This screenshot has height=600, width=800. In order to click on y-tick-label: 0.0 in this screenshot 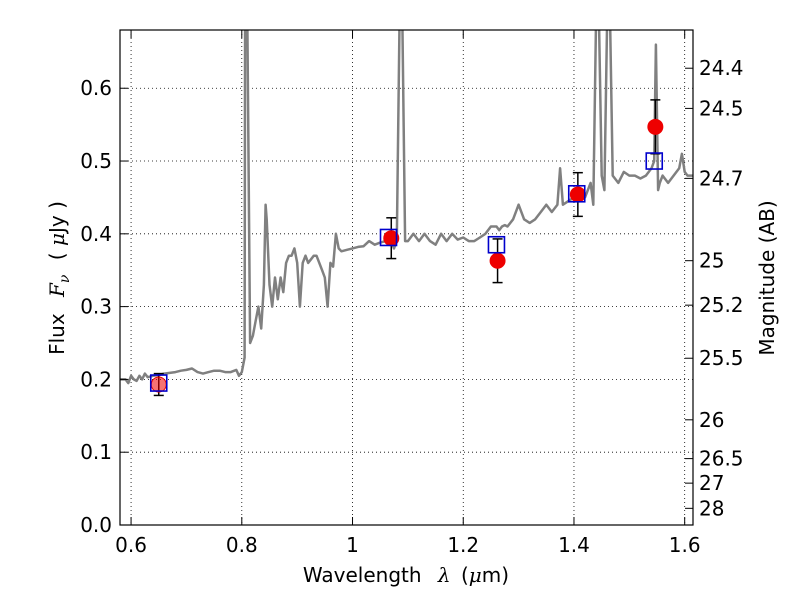, I will do `click(96, 525)`.